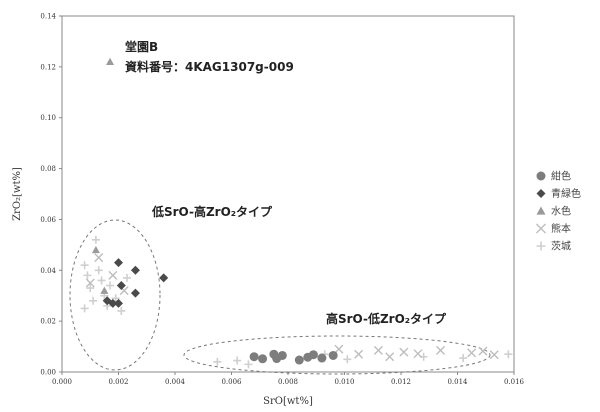 The height and width of the screenshot is (412, 600). Describe the element at coordinates (209, 66) in the screenshot. I see `sample-id-label: 資料番号：4KAG1307g-009` at that location.